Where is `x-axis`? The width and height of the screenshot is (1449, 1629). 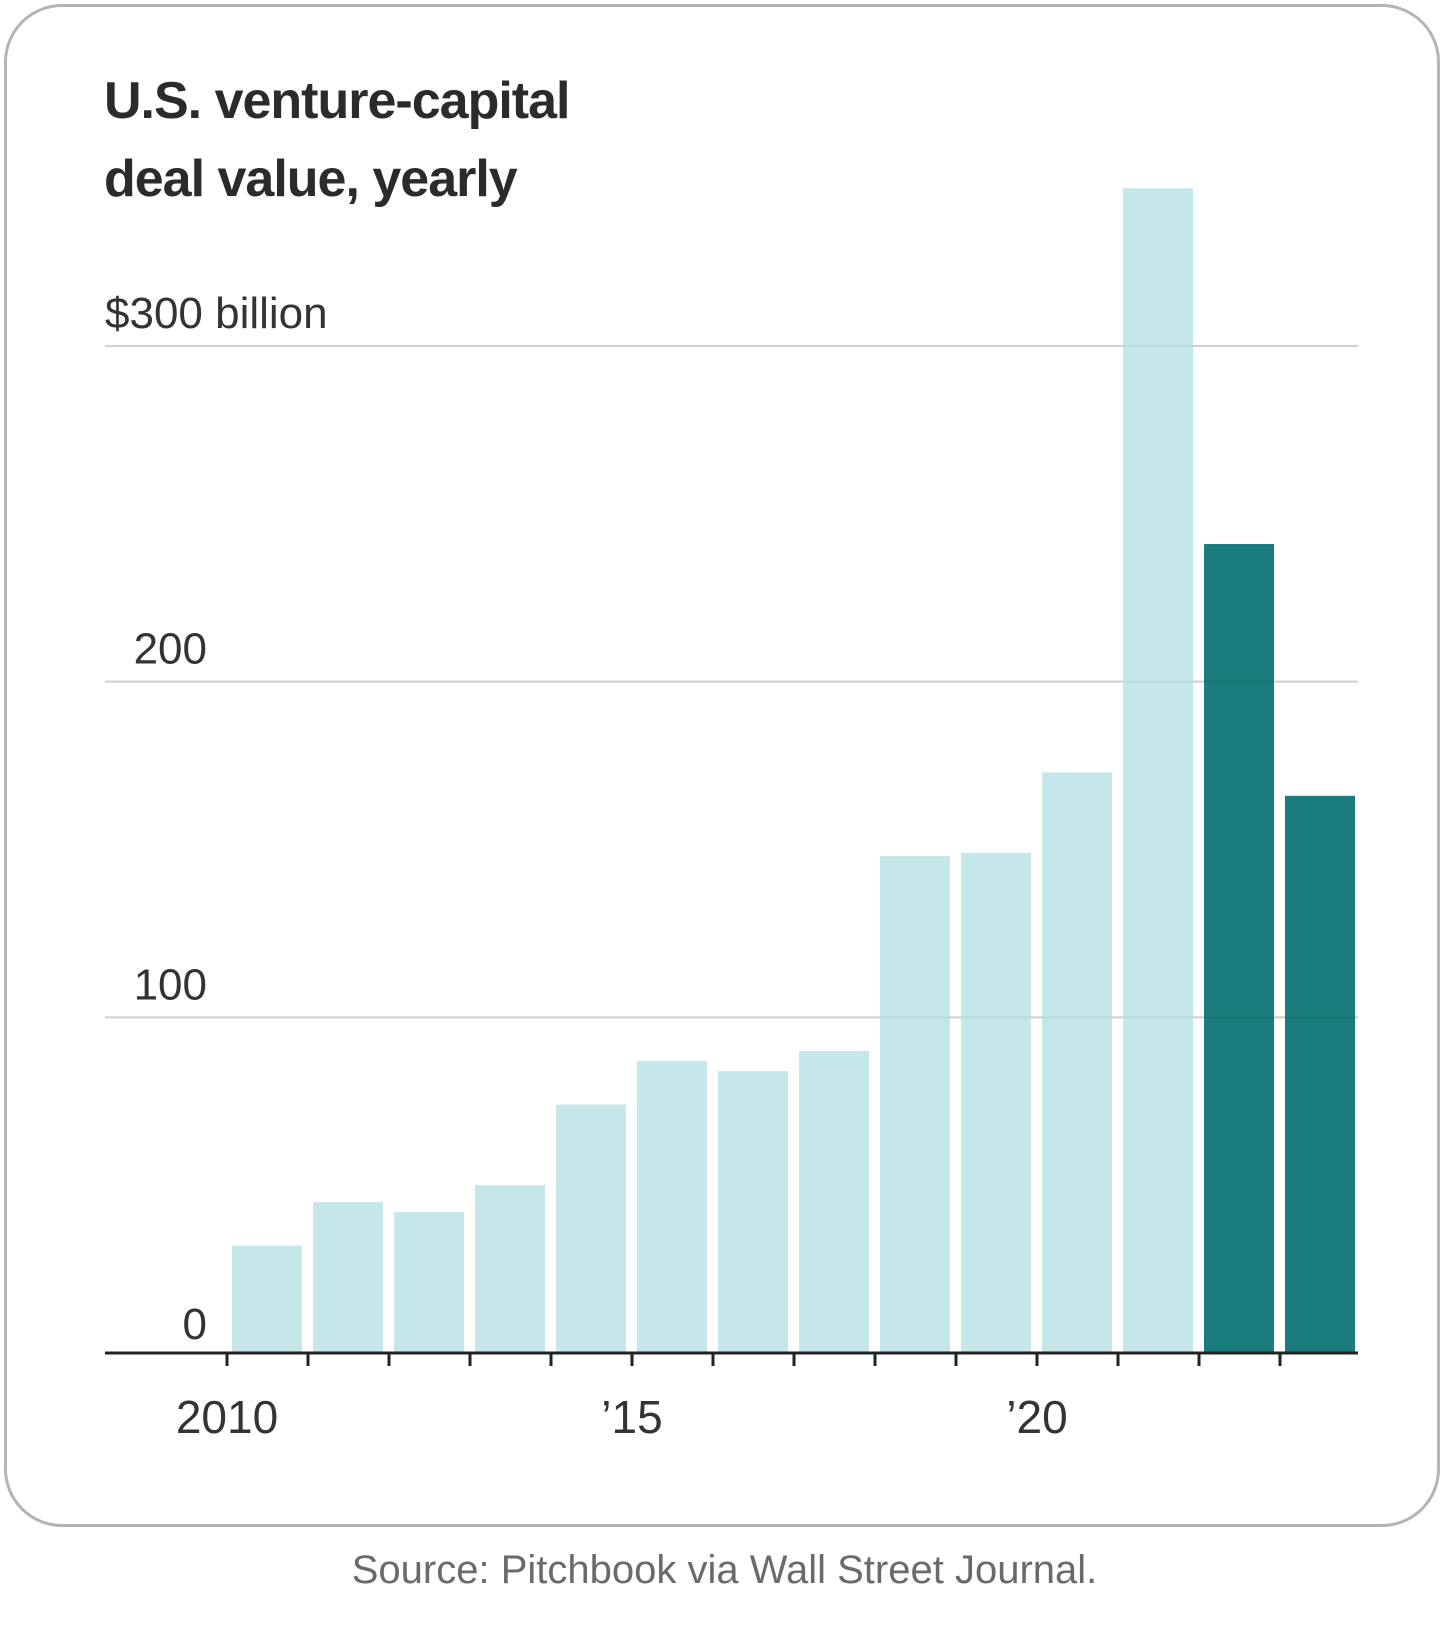
x-axis is located at coordinates (731, 1358).